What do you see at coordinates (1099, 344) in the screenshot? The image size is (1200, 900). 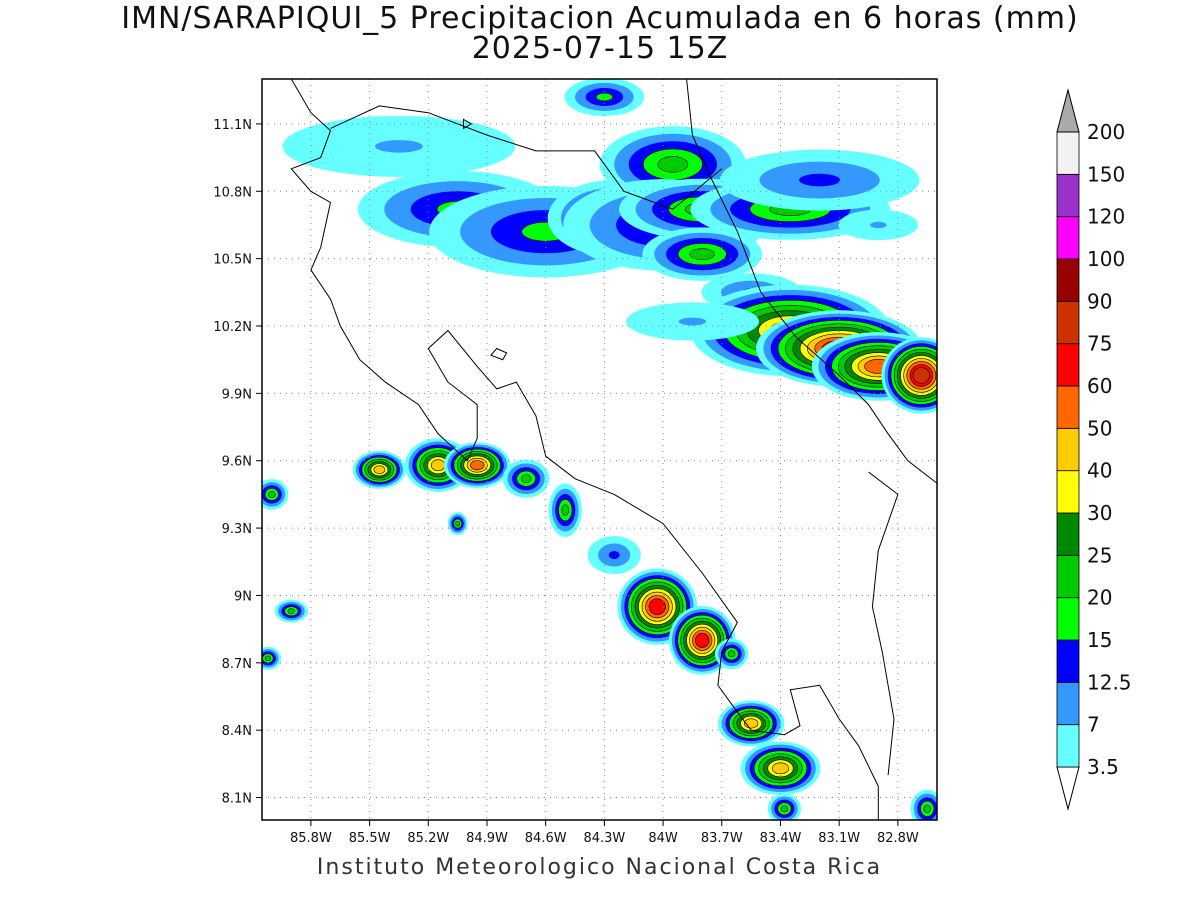 I see `colorbar-level-label: 75` at bounding box center [1099, 344].